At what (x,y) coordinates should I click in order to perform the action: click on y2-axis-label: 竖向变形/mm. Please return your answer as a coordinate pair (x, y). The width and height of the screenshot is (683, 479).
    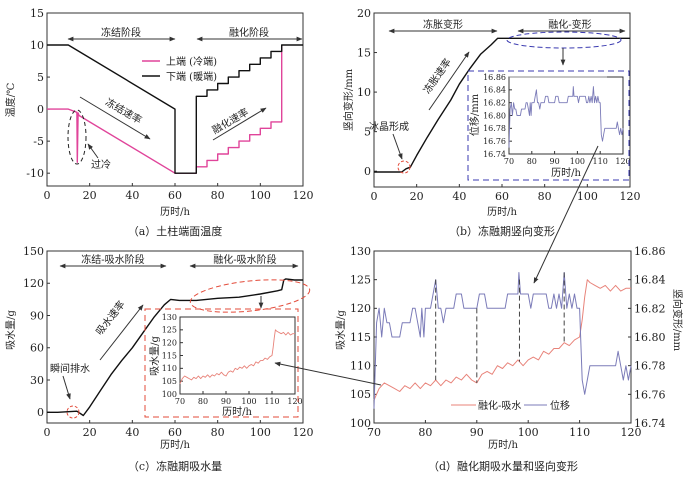
    Looking at the image, I should click on (677, 320).